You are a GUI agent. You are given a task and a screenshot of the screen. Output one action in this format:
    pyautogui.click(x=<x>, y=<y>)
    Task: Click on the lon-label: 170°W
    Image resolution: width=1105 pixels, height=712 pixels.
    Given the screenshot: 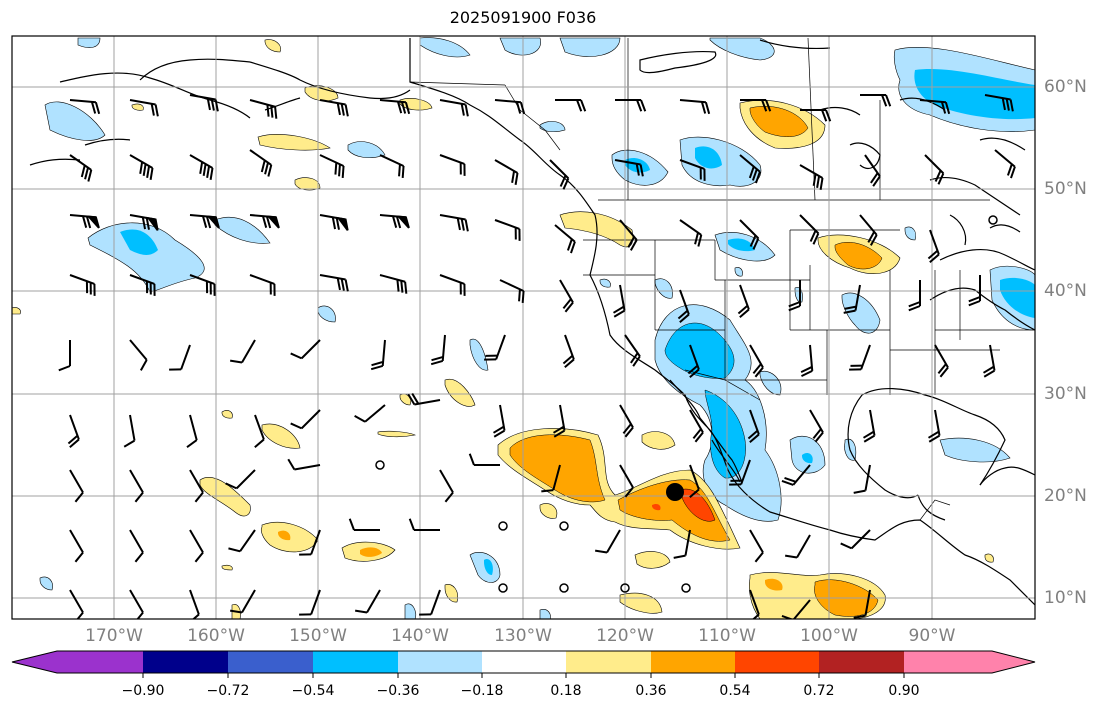 What is the action you would take?
    pyautogui.click(x=114, y=636)
    